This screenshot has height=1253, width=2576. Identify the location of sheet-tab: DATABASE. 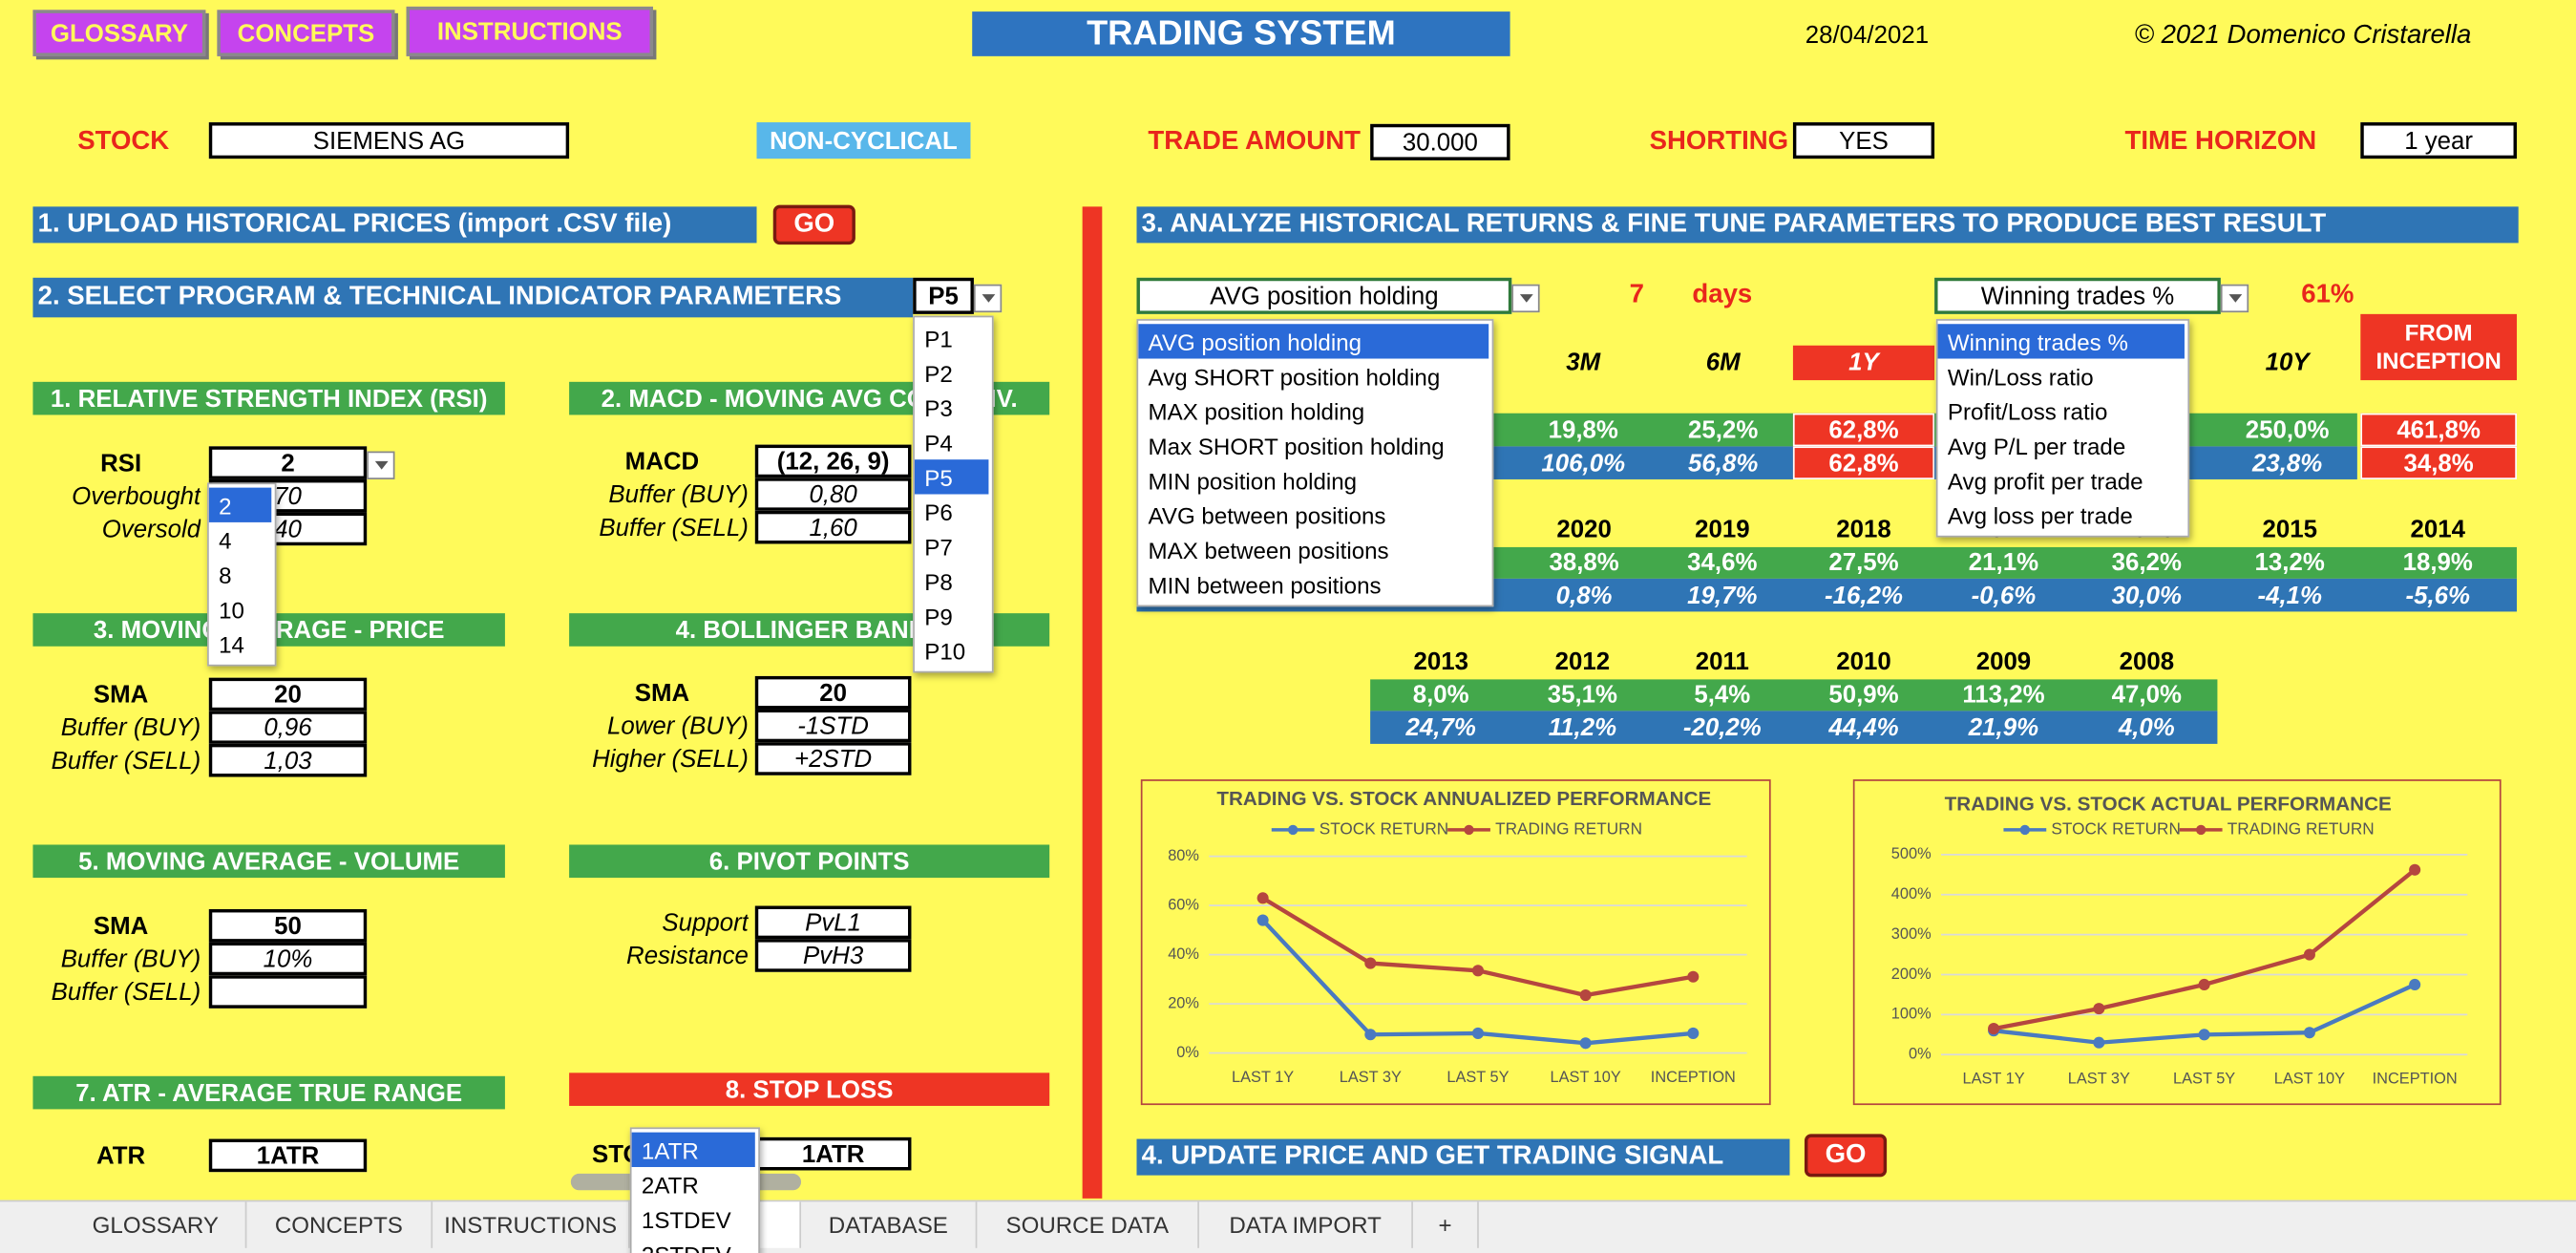
(889, 1224).